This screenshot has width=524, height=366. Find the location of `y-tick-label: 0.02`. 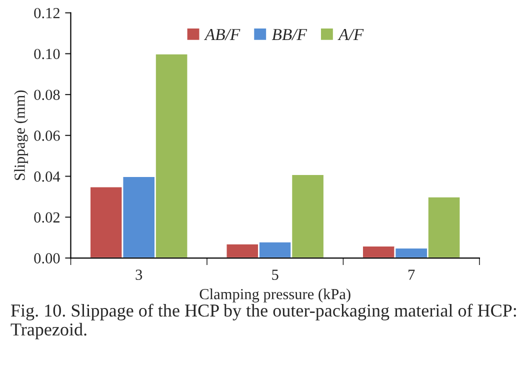

y-tick-label: 0.02 is located at coordinates (47, 217).